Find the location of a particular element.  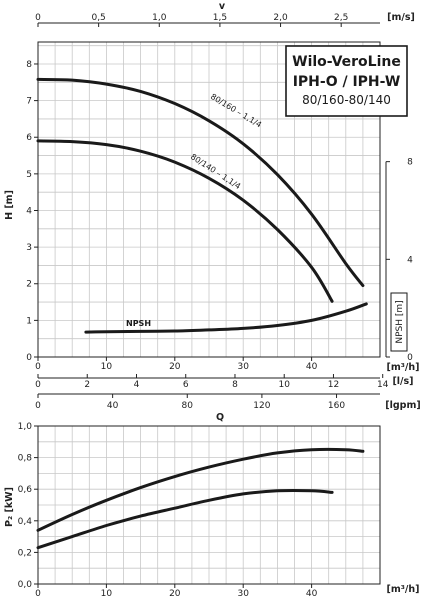

head-y-tick-label: 0 is located at coordinates (29, 358).